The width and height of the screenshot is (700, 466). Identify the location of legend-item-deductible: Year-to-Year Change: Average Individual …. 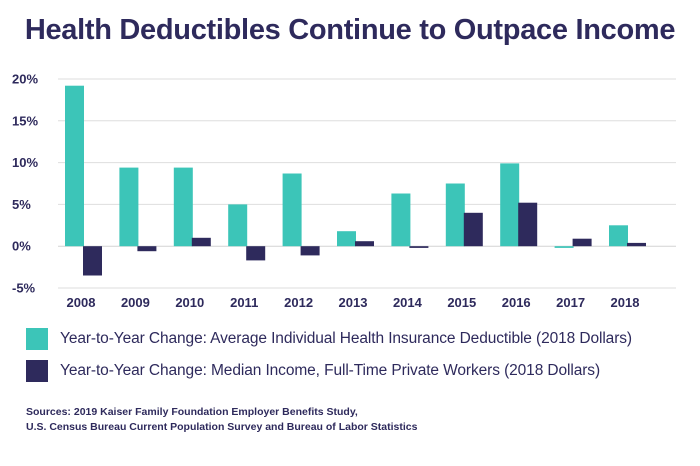
(329, 339).